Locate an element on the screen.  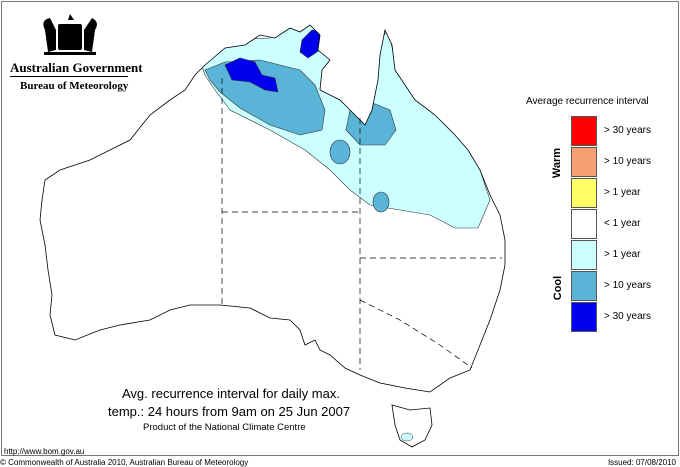
coat-of-arms-logo is located at coordinates (70, 34).